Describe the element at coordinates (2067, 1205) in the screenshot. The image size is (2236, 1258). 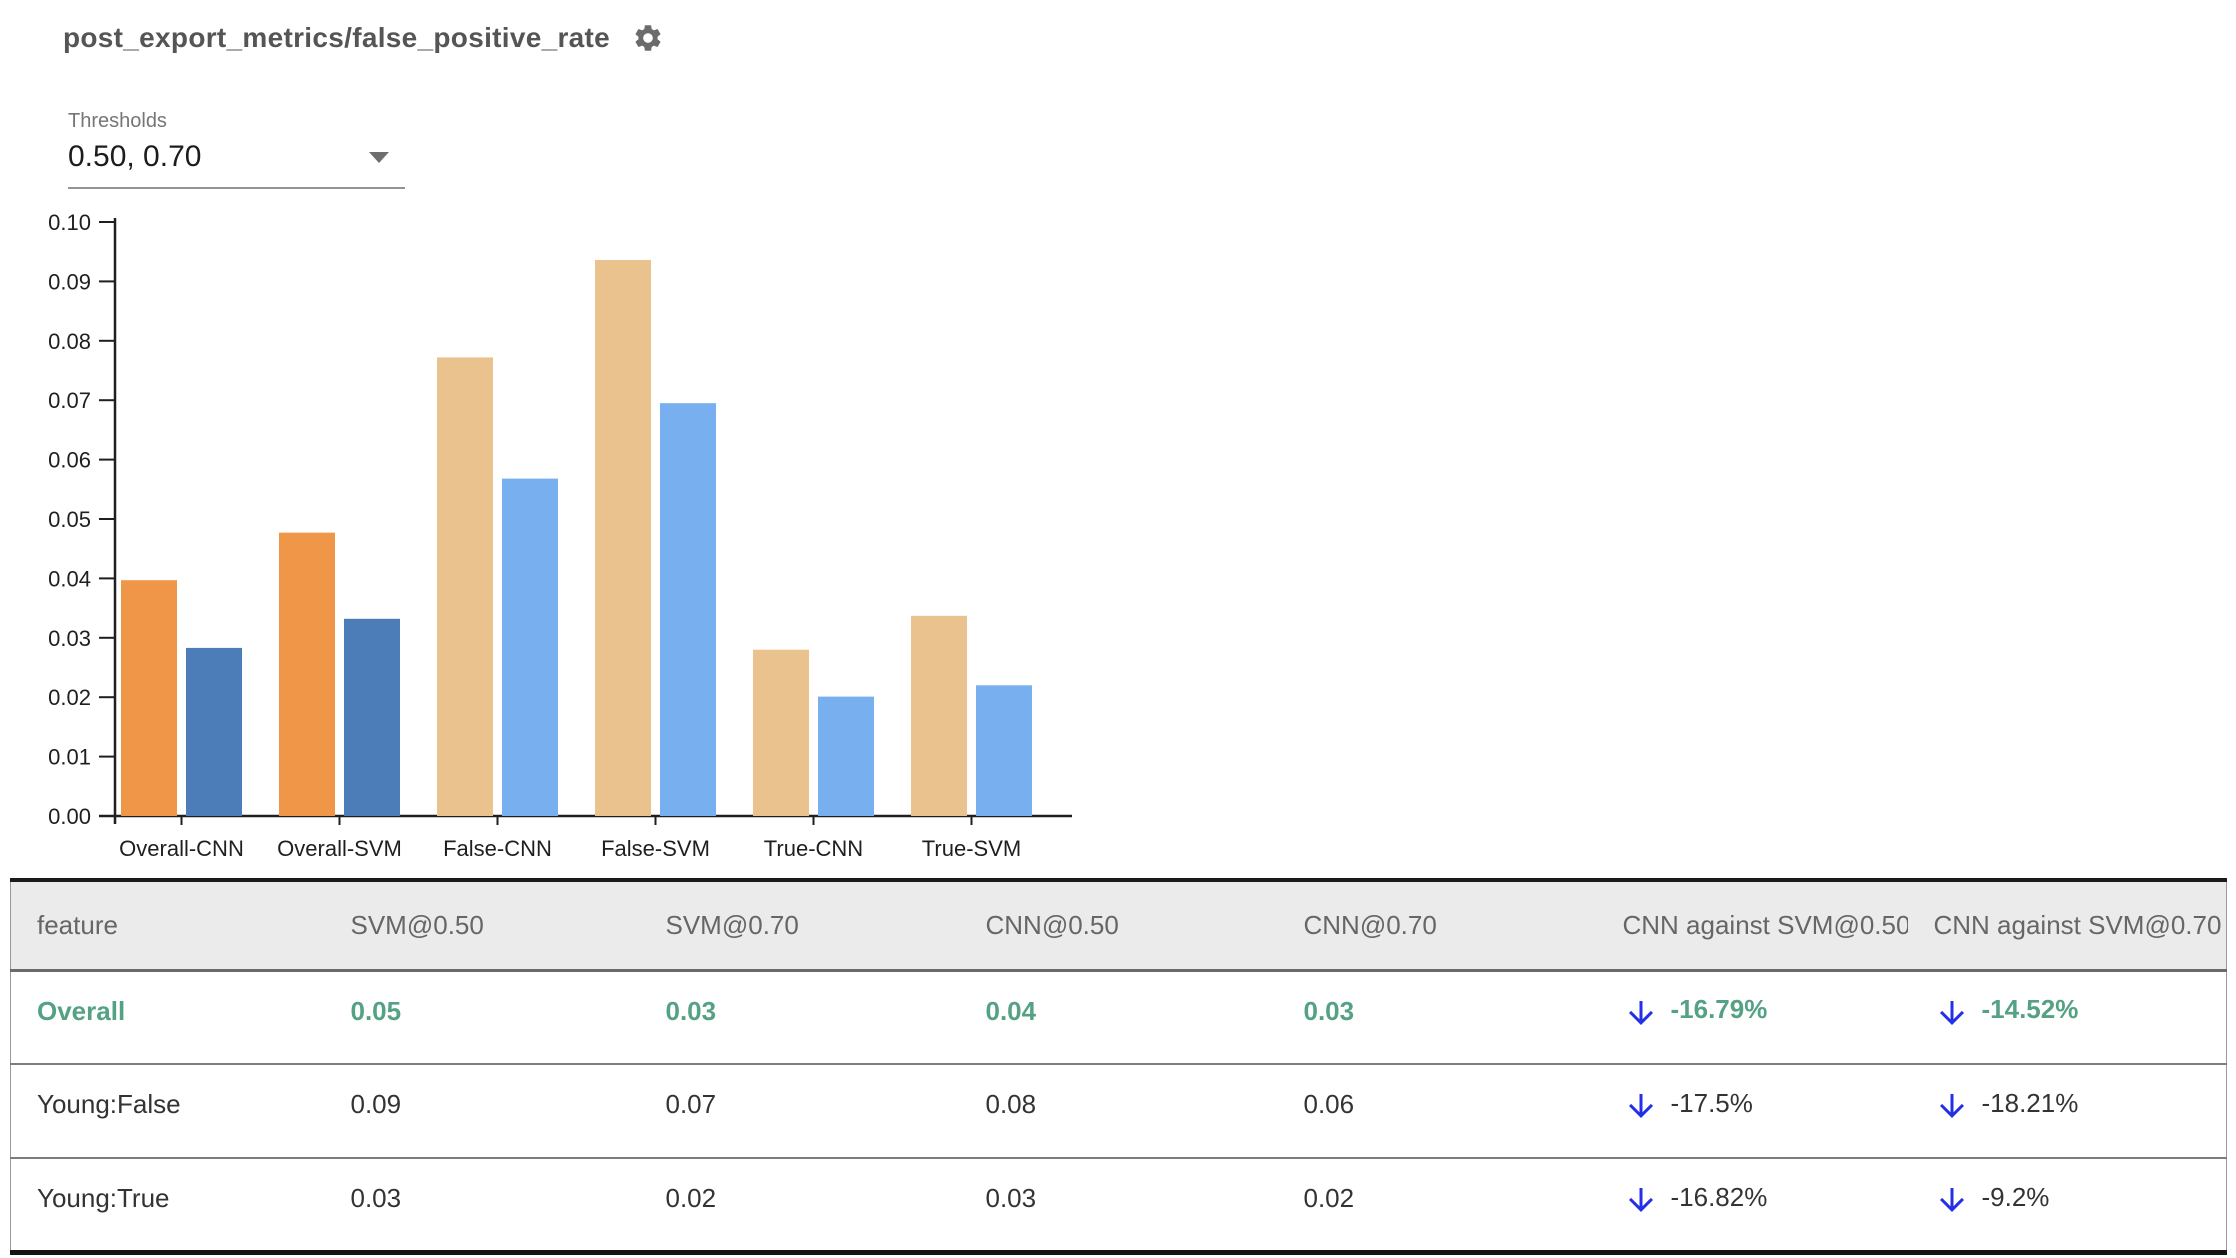
I see `diff-cell: -9.2%` at that location.